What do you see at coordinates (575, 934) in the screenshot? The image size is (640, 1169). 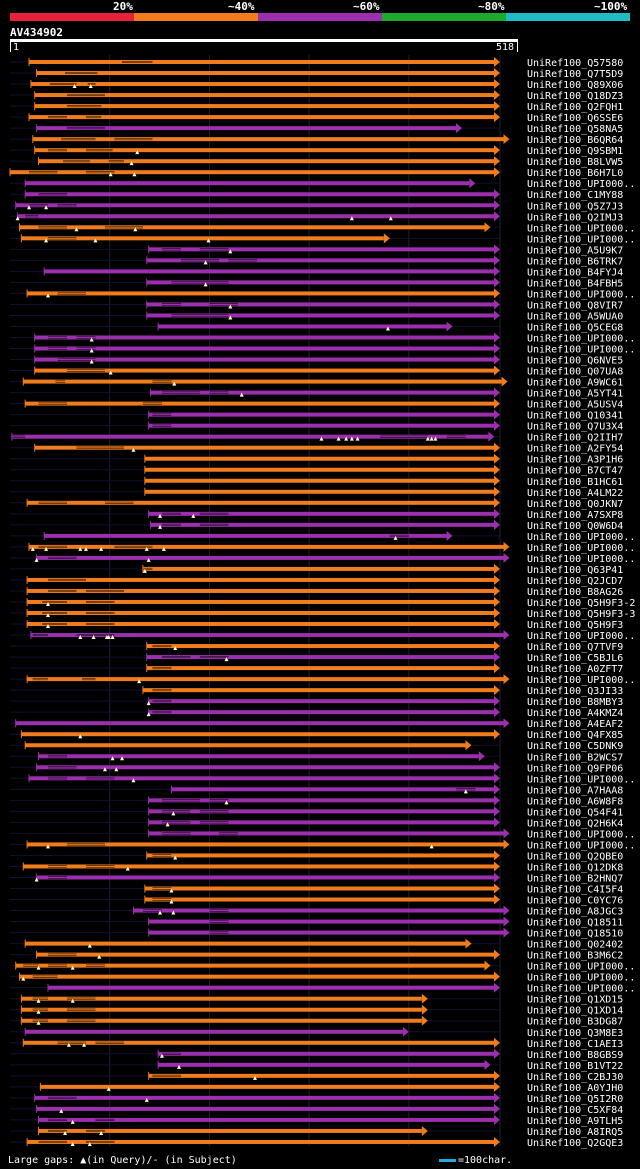 I see `hit-label: UniRef100_Q18510` at bounding box center [575, 934].